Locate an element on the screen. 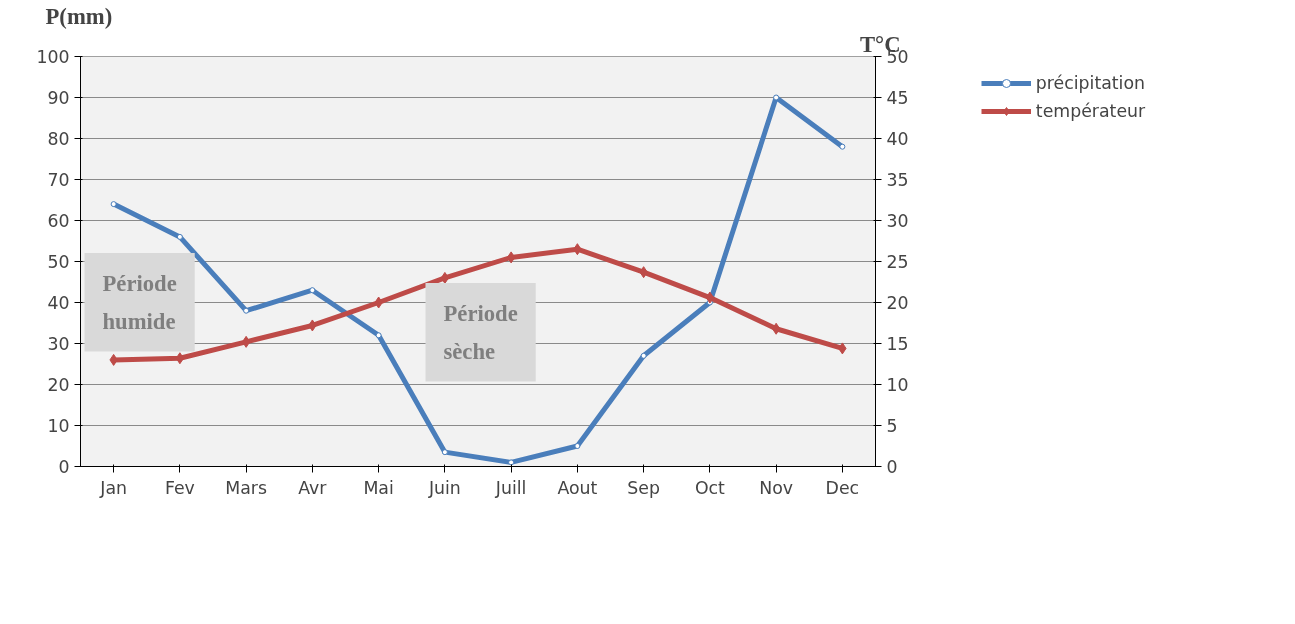 The width and height of the screenshot is (1295, 624). x-tick-label: Jan is located at coordinates (113, 487).